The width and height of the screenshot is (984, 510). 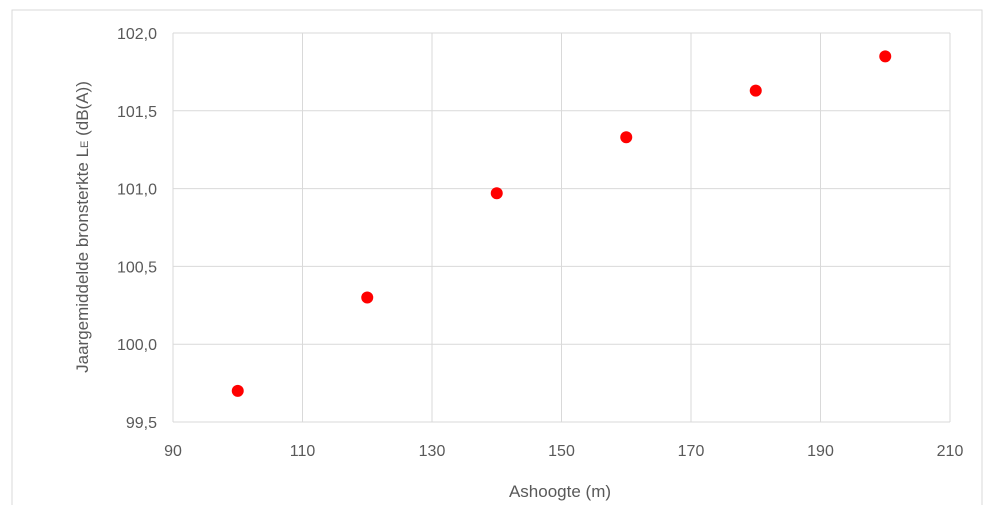 I want to click on y-axis-title: Jaargemiddelde bronsterkte LE (dB(A)), so click(x=82, y=227).